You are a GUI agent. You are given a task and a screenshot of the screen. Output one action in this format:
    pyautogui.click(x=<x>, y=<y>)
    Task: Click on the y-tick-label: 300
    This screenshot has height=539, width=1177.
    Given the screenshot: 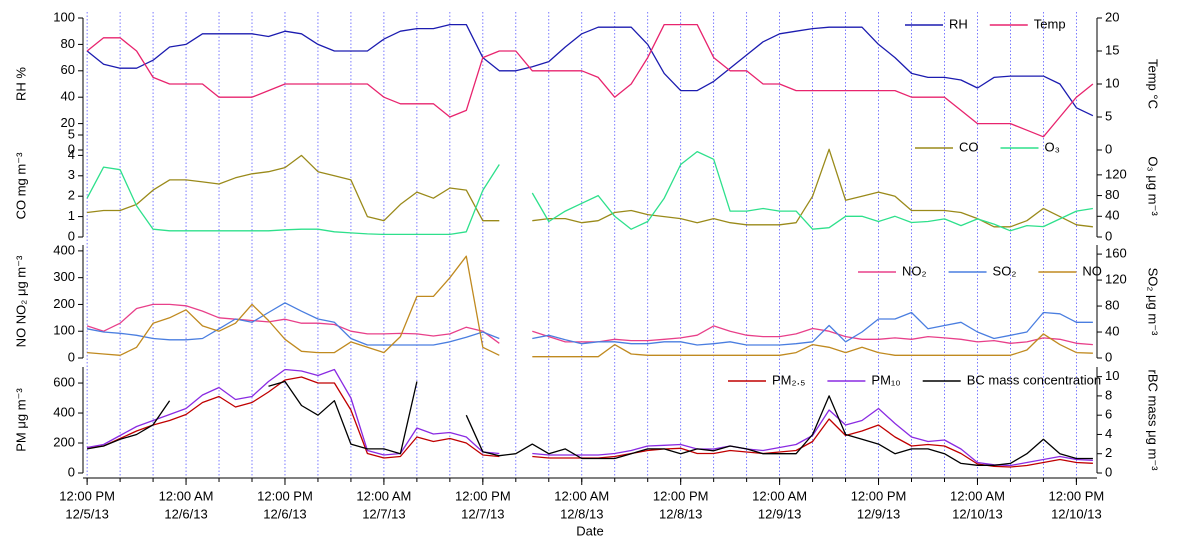 What is the action you would take?
    pyautogui.click(x=64, y=276)
    